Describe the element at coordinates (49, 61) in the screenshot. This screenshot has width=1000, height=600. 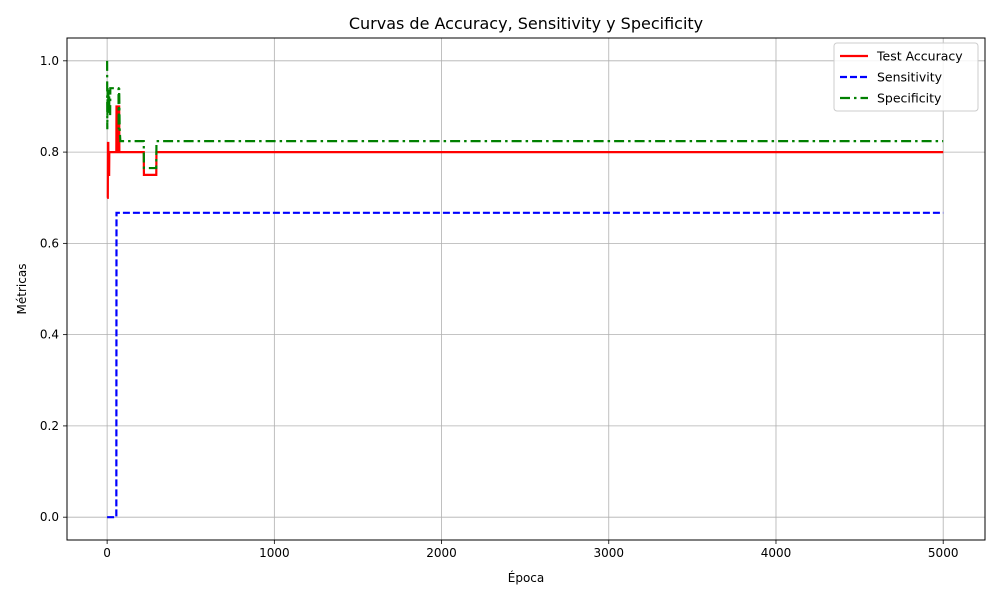
I see `y-tick-label: 1.0` at that location.